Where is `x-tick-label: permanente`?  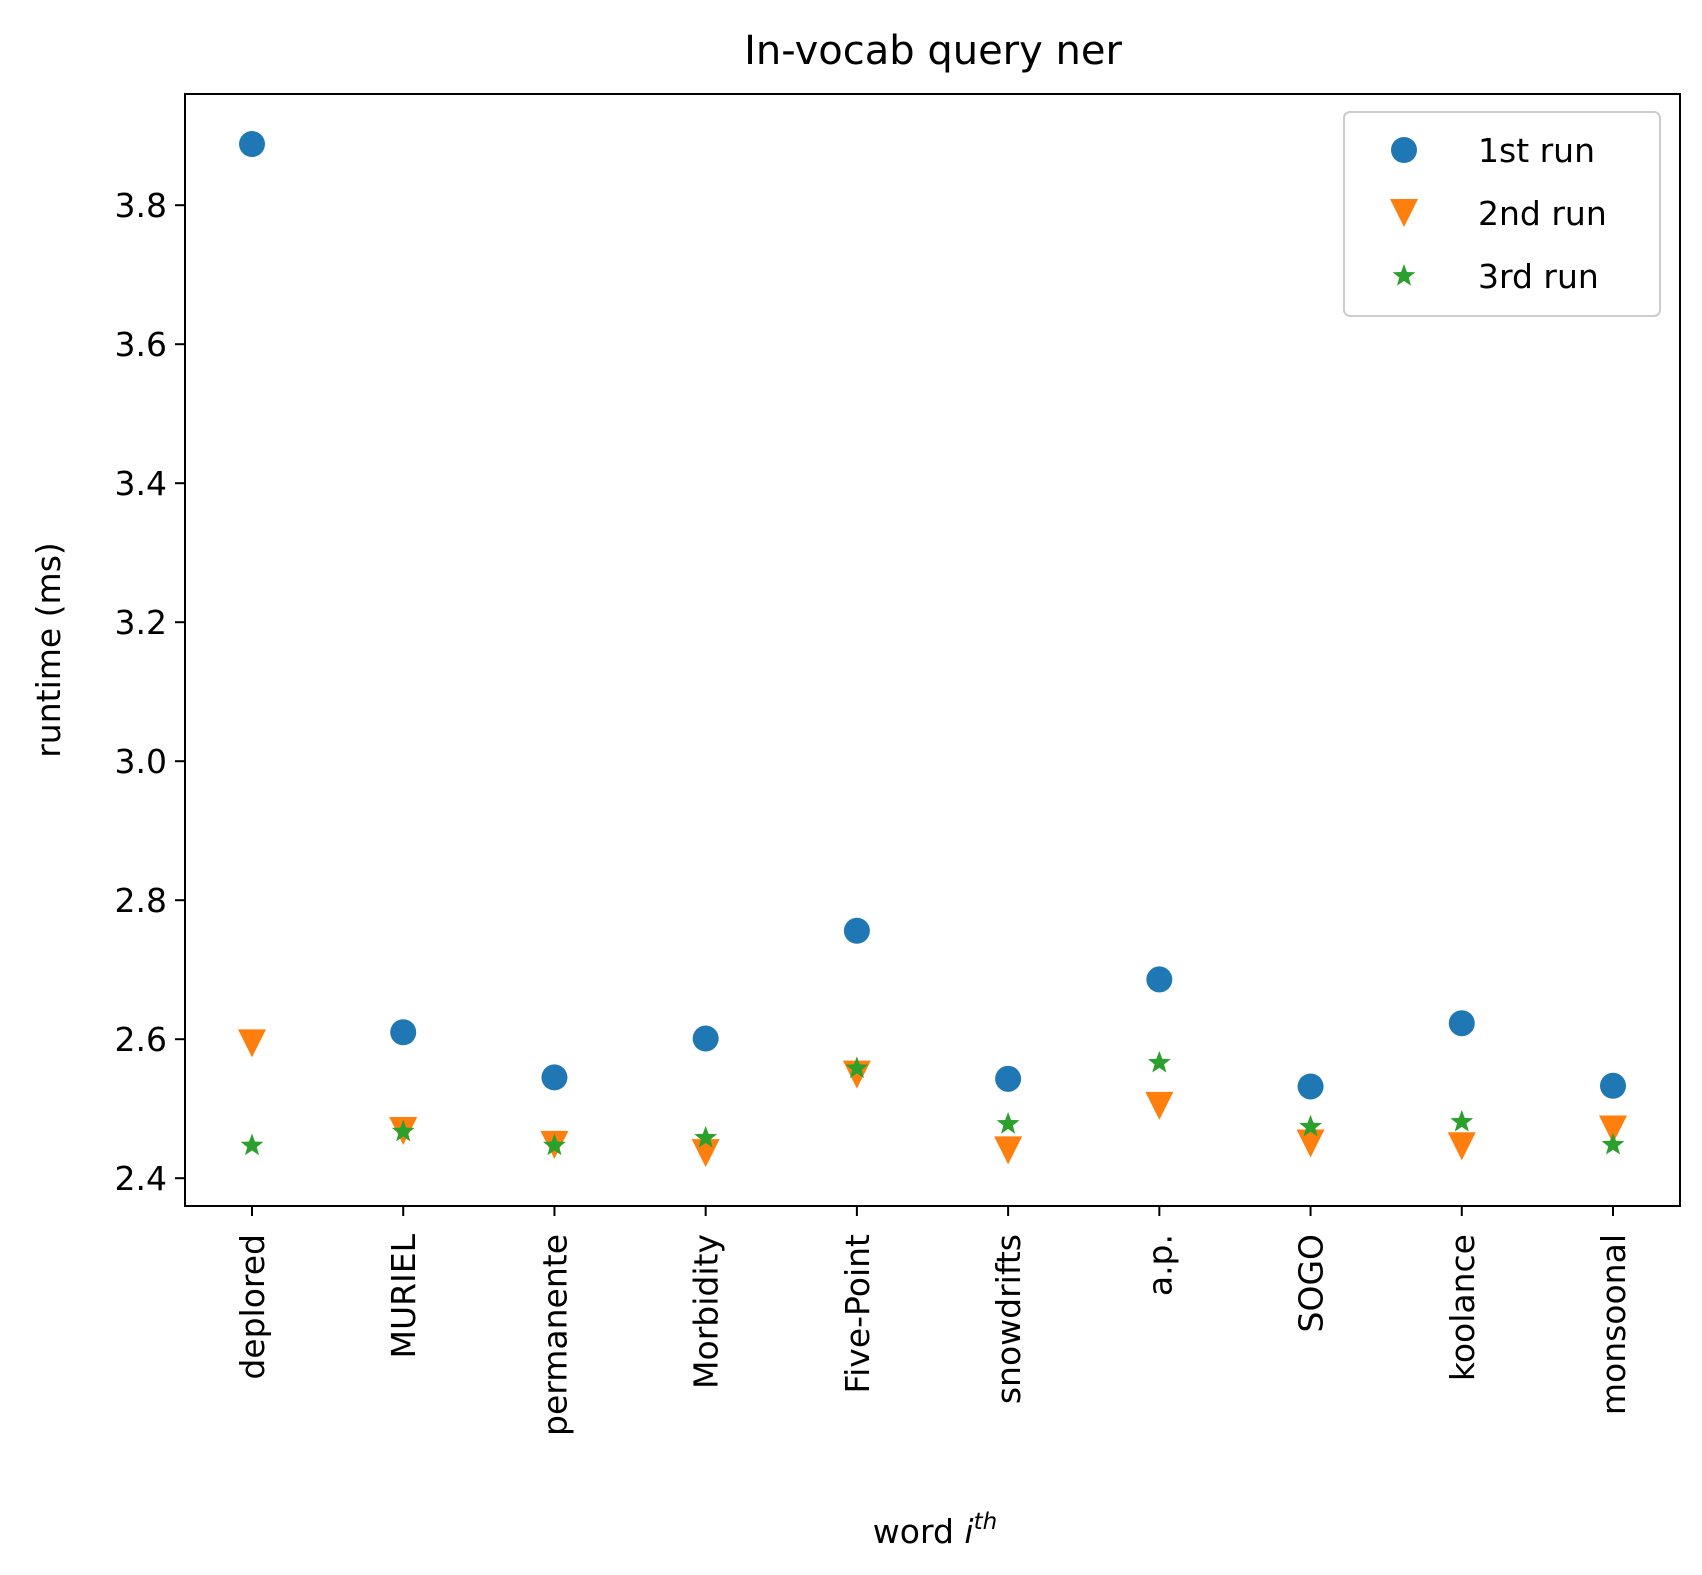 x-tick-label: permanente is located at coordinates (554, 1335).